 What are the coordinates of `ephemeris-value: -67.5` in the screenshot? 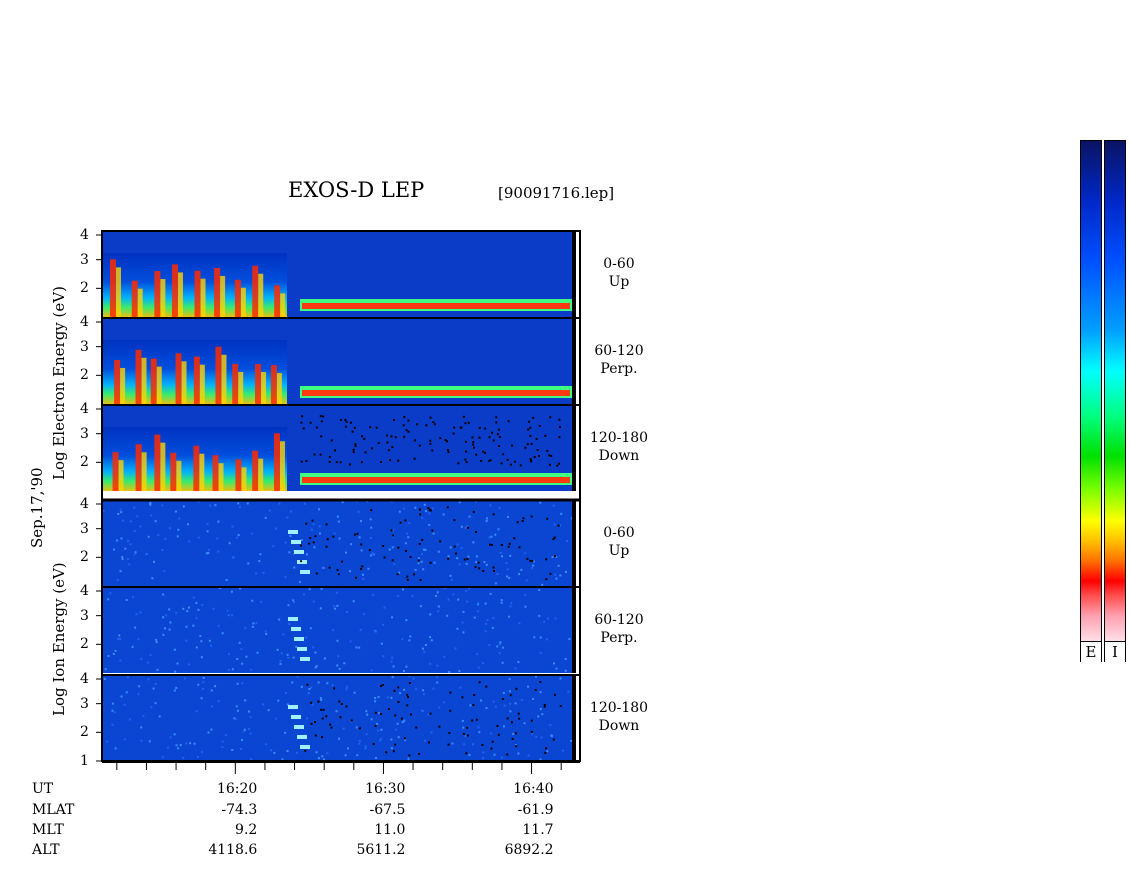 It's located at (387, 810).